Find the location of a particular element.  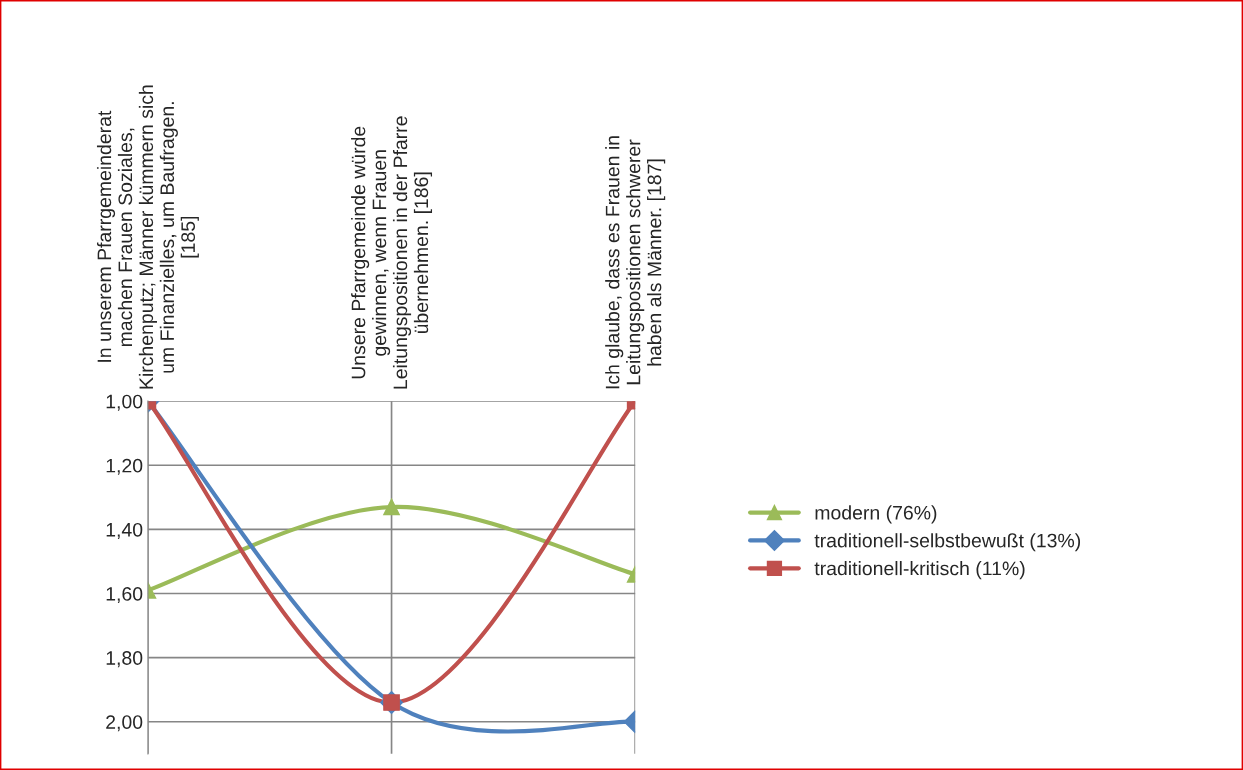

y-tick-label: 1,00 is located at coordinates (124, 402).